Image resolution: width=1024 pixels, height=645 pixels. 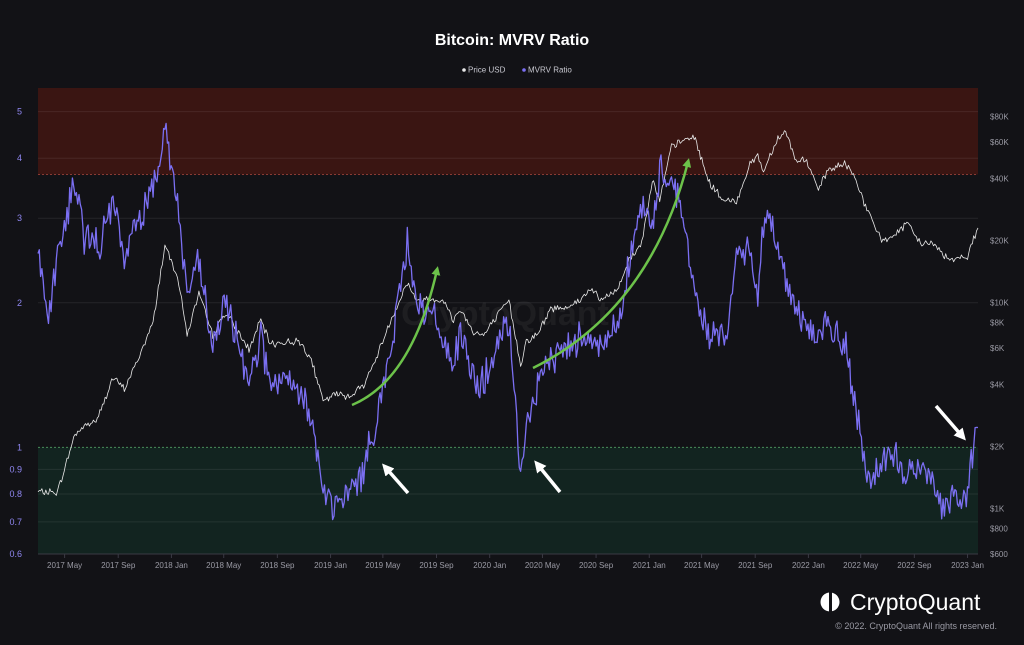 I want to click on left-tick-label: 1, so click(x=19, y=447).